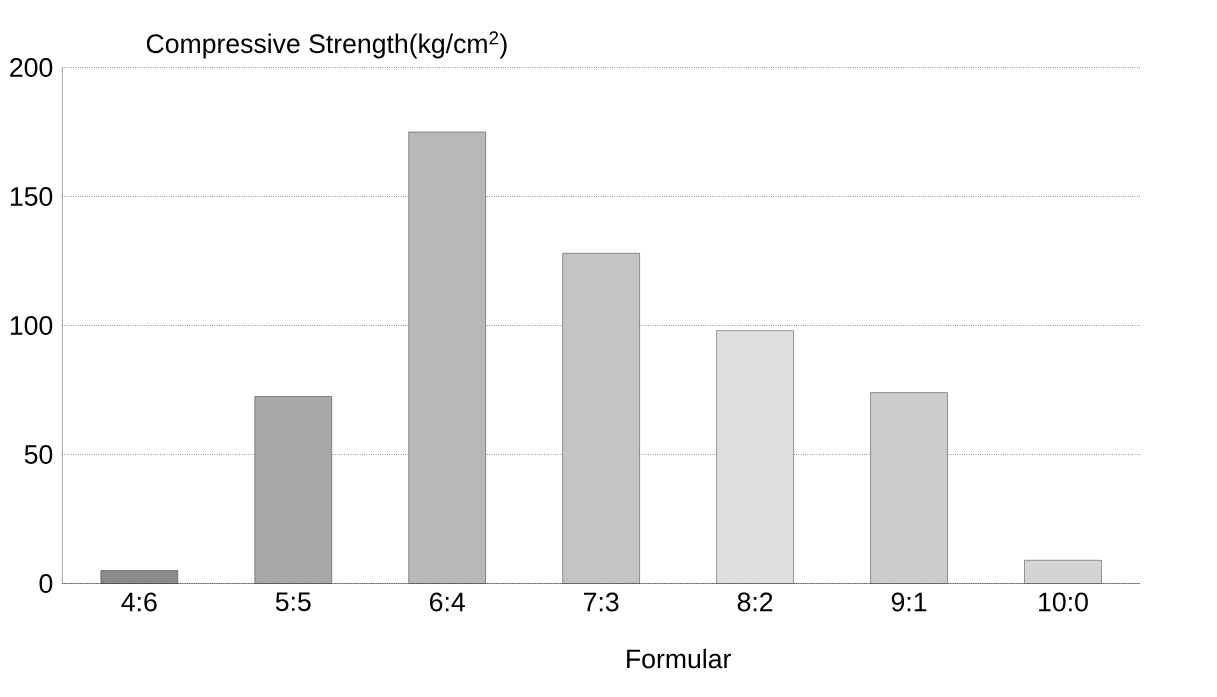  I want to click on x-tick-label: 6:4, so click(447, 602).